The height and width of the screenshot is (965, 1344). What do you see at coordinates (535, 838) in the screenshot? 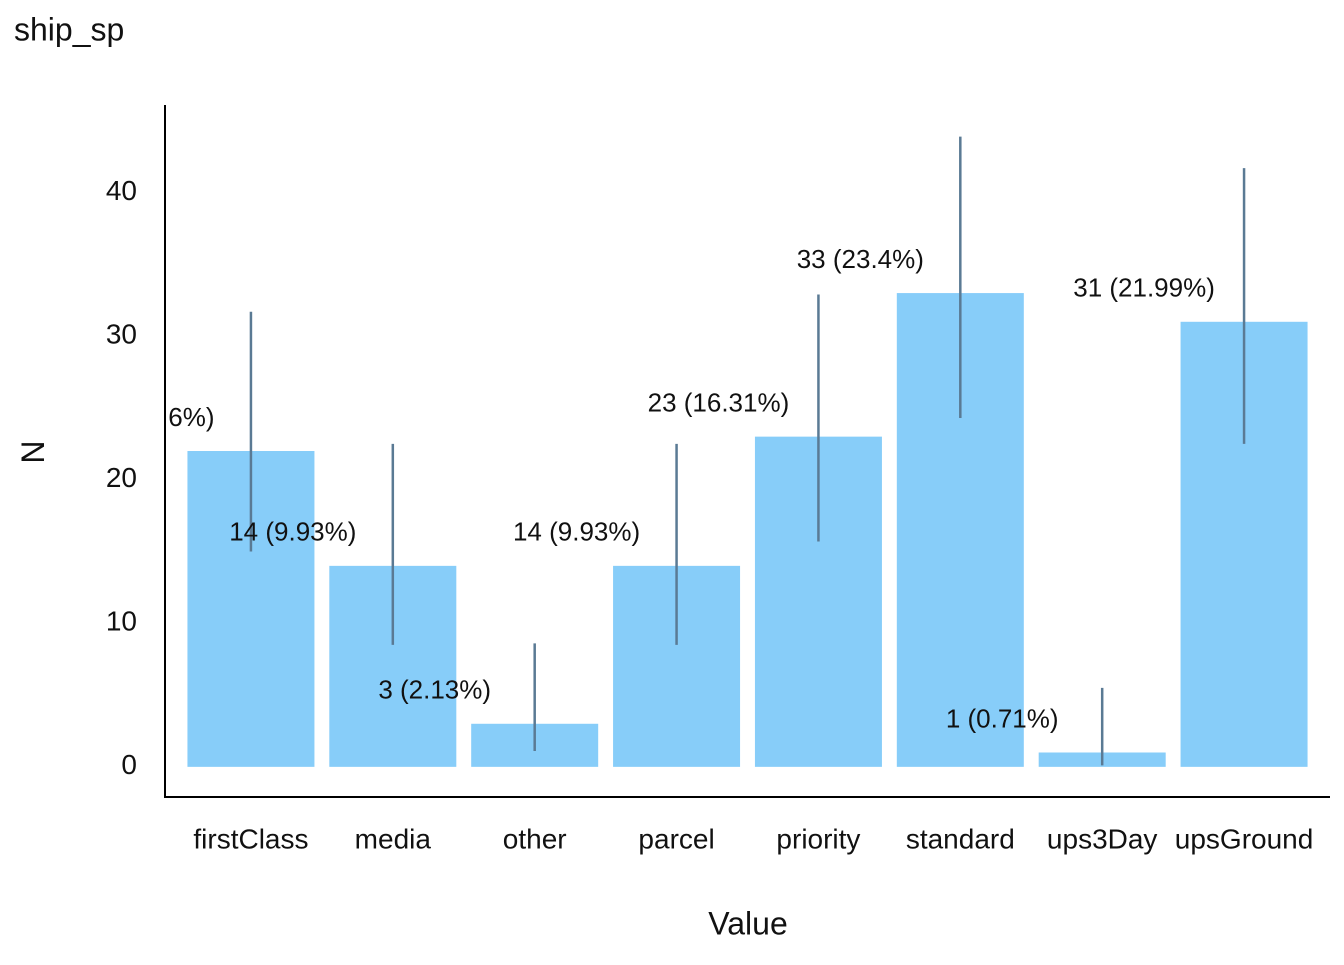
I see `x-tick-label: other` at bounding box center [535, 838].